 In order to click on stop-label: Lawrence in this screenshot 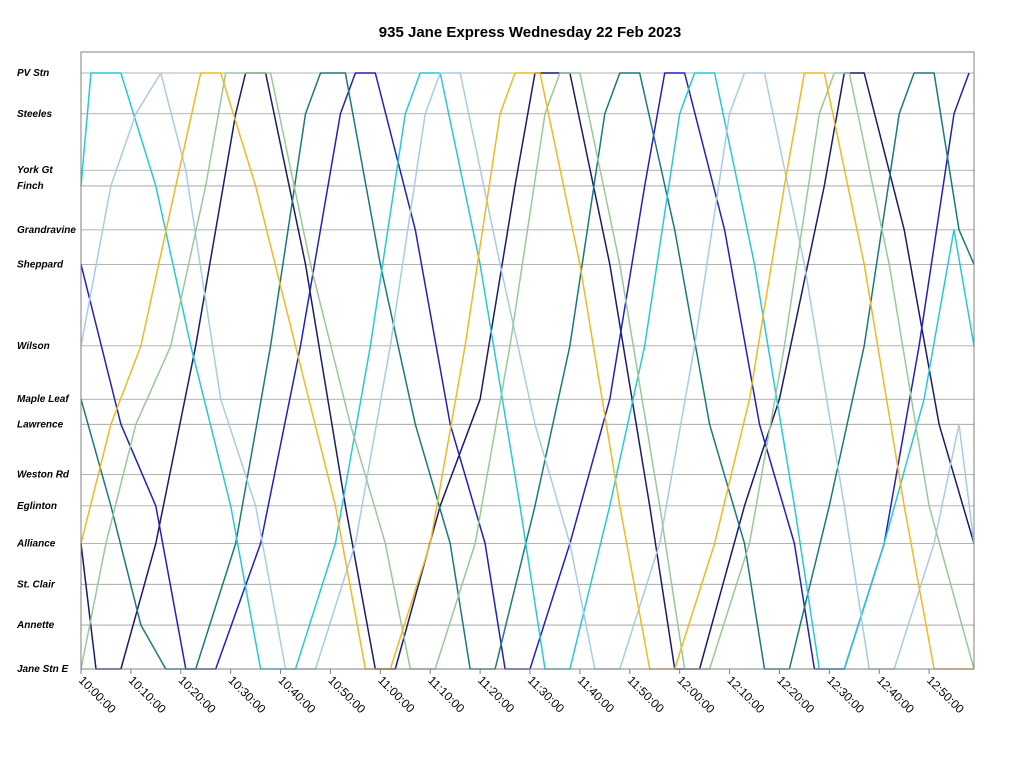, I will do `click(40, 424)`.